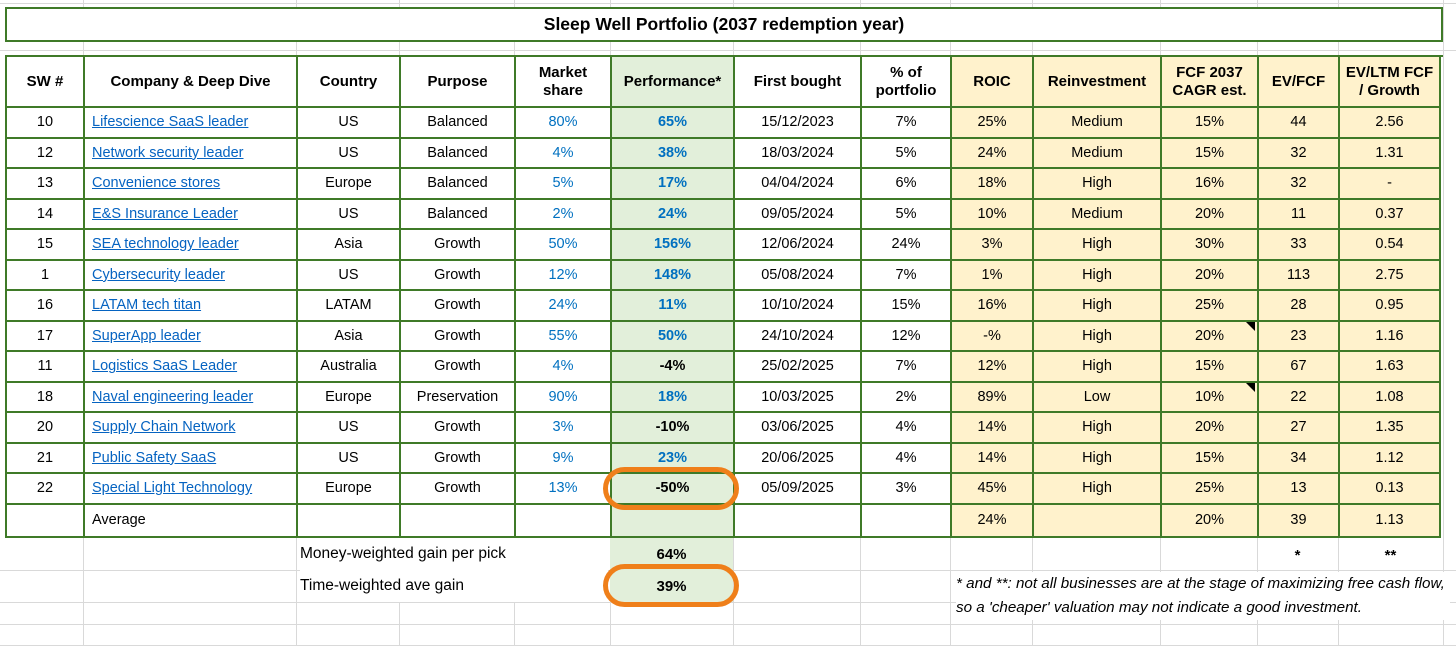 The width and height of the screenshot is (1456, 646). What do you see at coordinates (993, 123) in the screenshot?
I see `cell-roic: 25%` at bounding box center [993, 123].